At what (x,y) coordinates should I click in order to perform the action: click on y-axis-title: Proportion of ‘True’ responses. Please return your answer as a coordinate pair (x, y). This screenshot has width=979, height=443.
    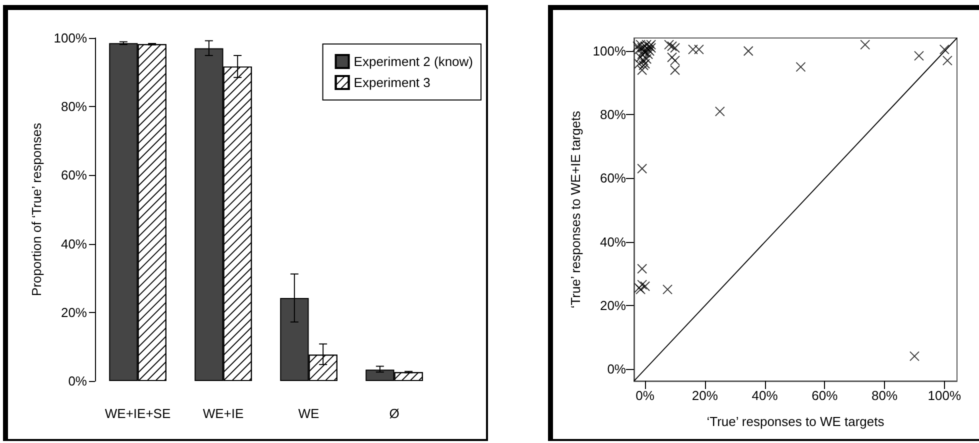
    Looking at the image, I should click on (36, 209).